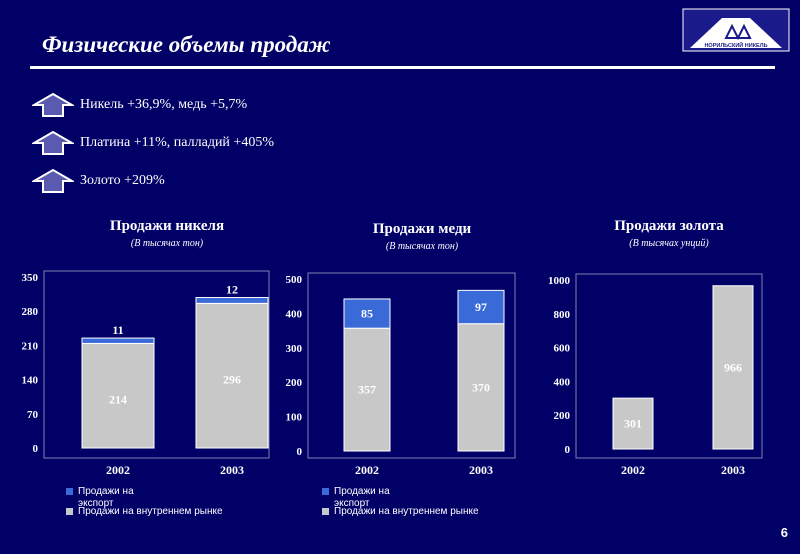  What do you see at coordinates (30, 278) in the screenshot?
I see `nickel-y-tick-label: 350` at bounding box center [30, 278].